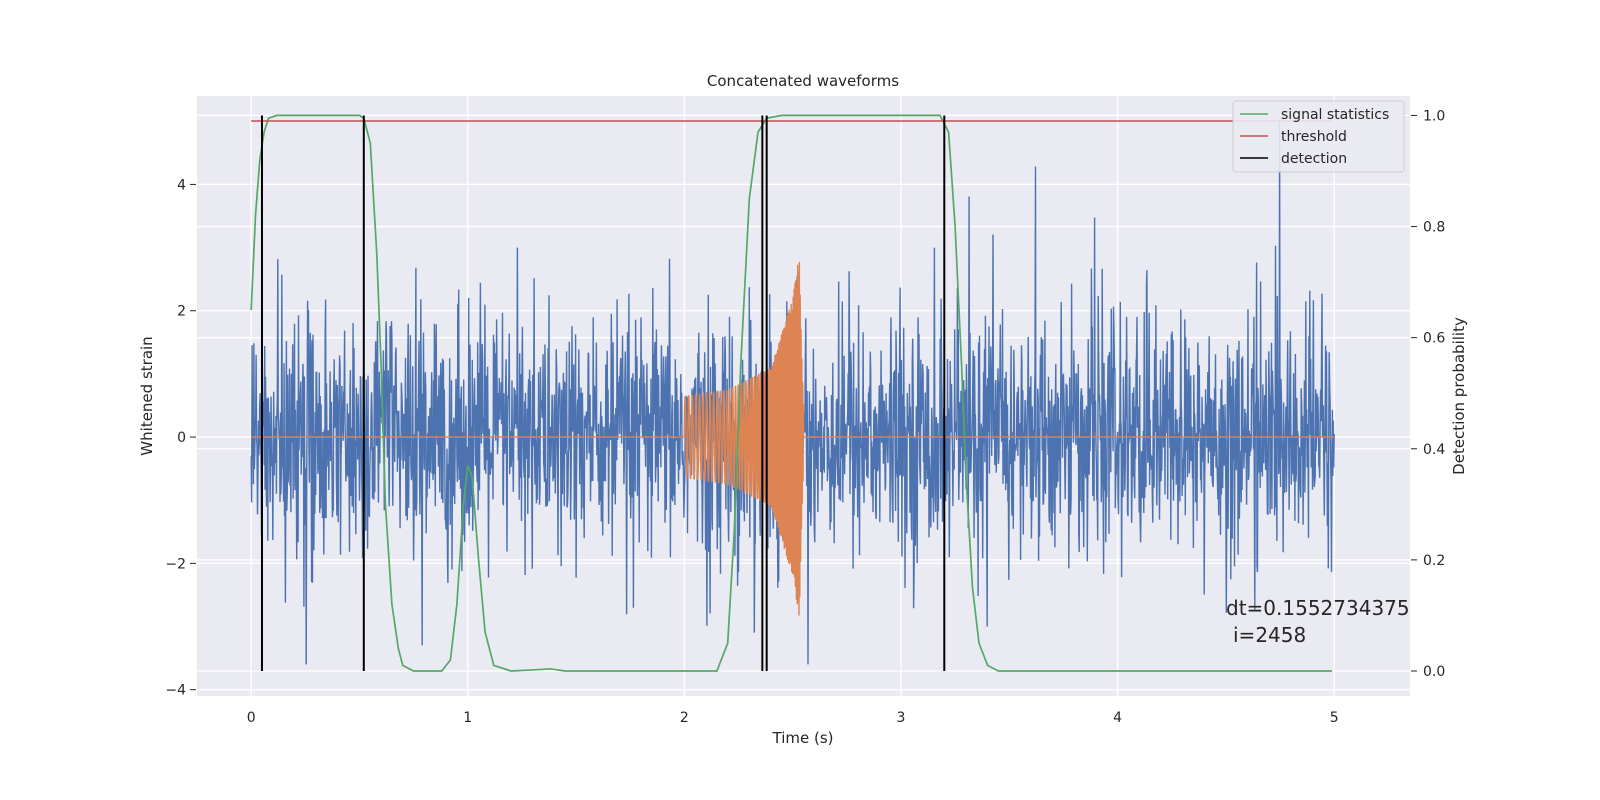 The image size is (1600, 800). What do you see at coordinates (684, 718) in the screenshot?
I see `x-tick-label-2: 2` at bounding box center [684, 718].